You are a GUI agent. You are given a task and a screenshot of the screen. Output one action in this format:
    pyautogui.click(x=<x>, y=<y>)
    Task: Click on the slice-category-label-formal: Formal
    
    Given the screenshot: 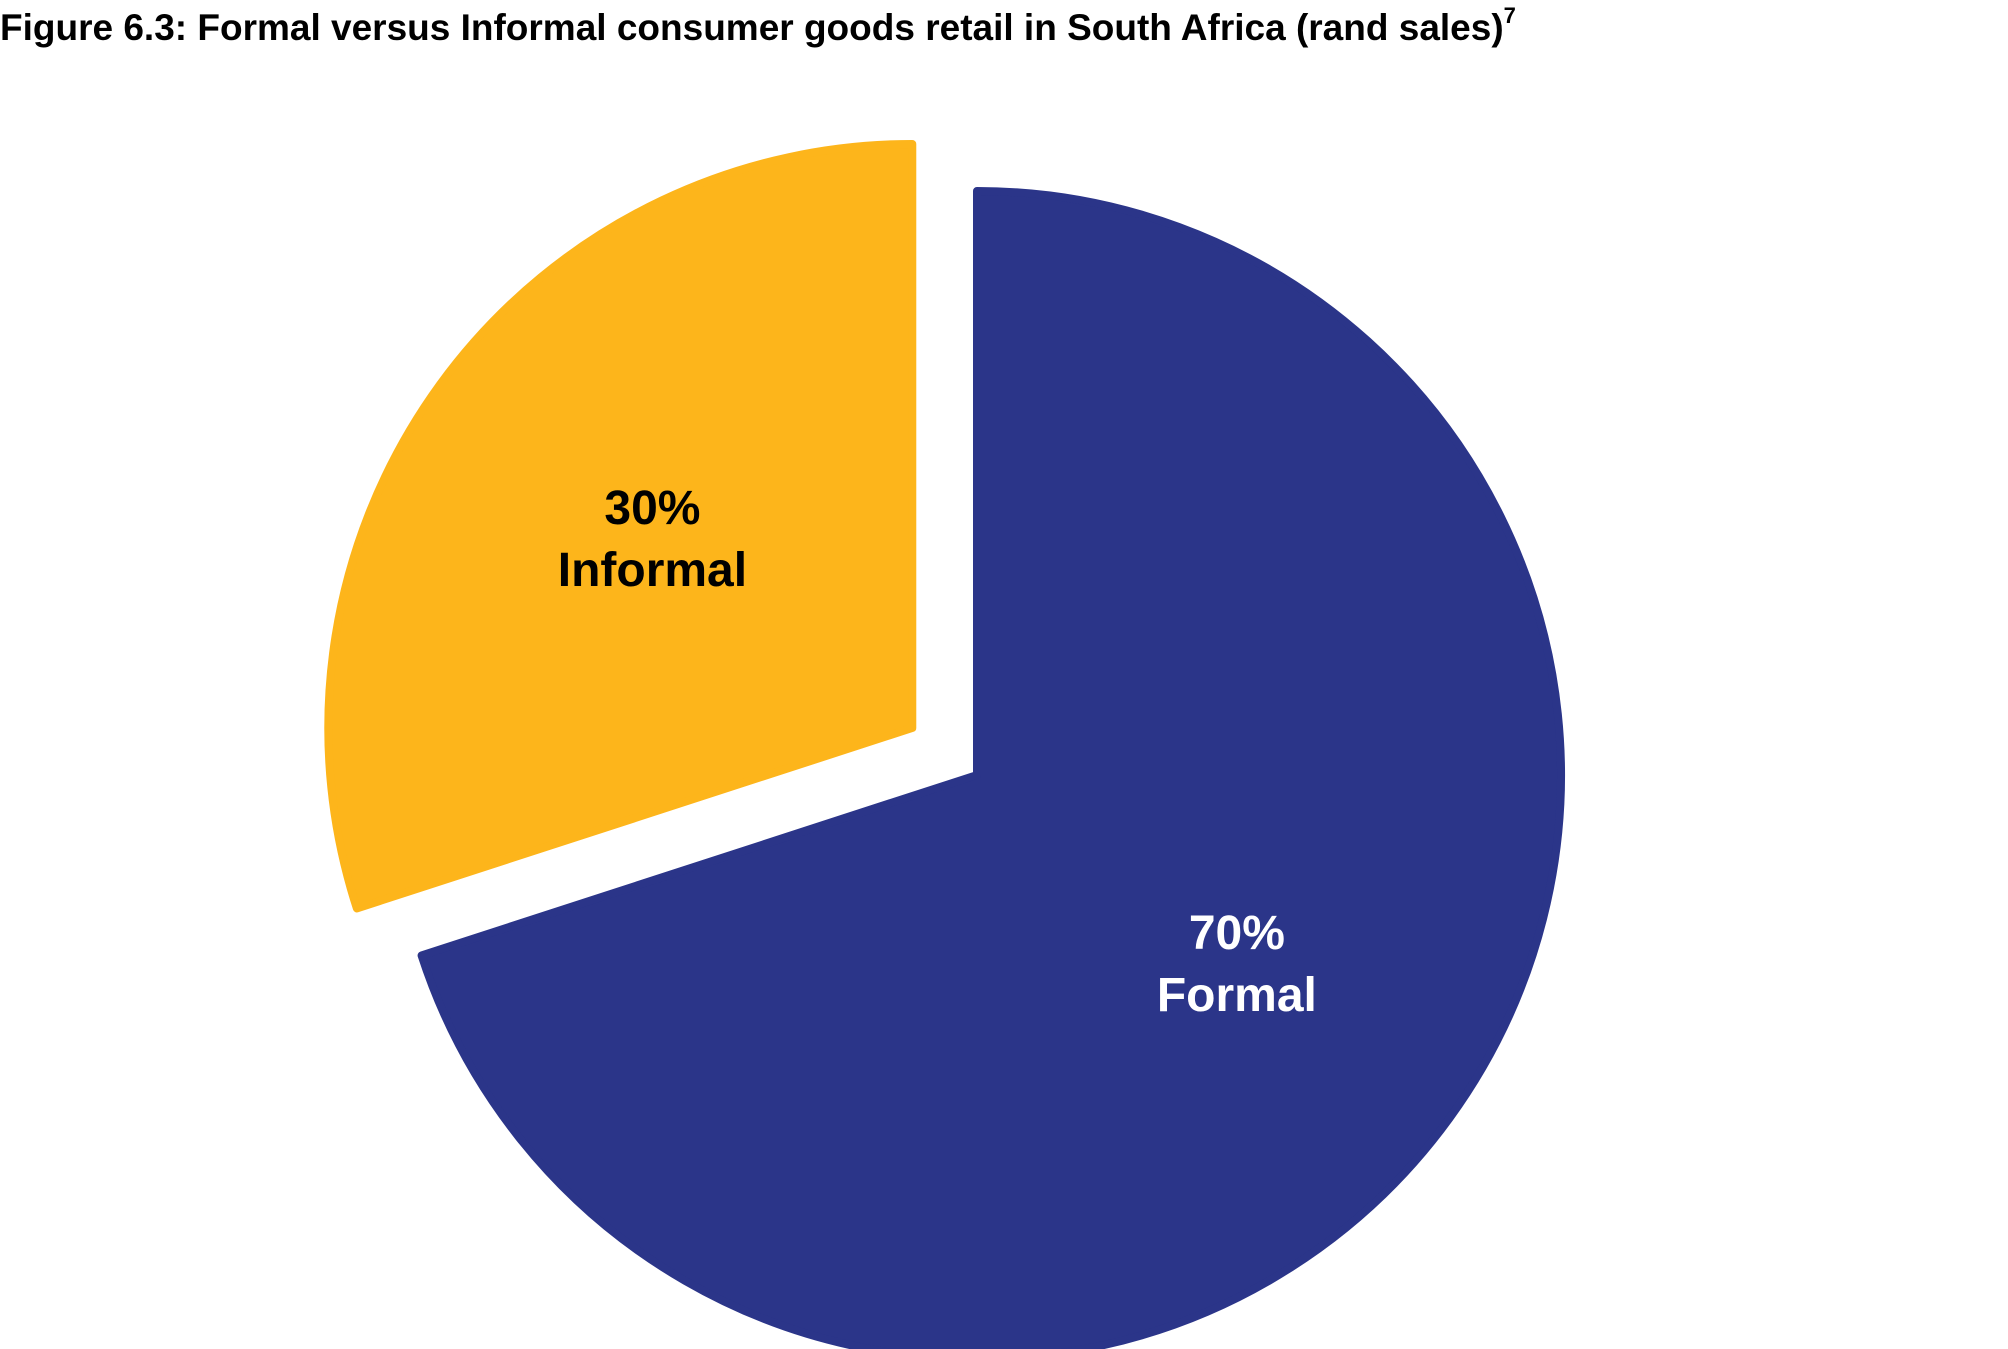 What is the action you would take?
    pyautogui.click(x=1237, y=995)
    